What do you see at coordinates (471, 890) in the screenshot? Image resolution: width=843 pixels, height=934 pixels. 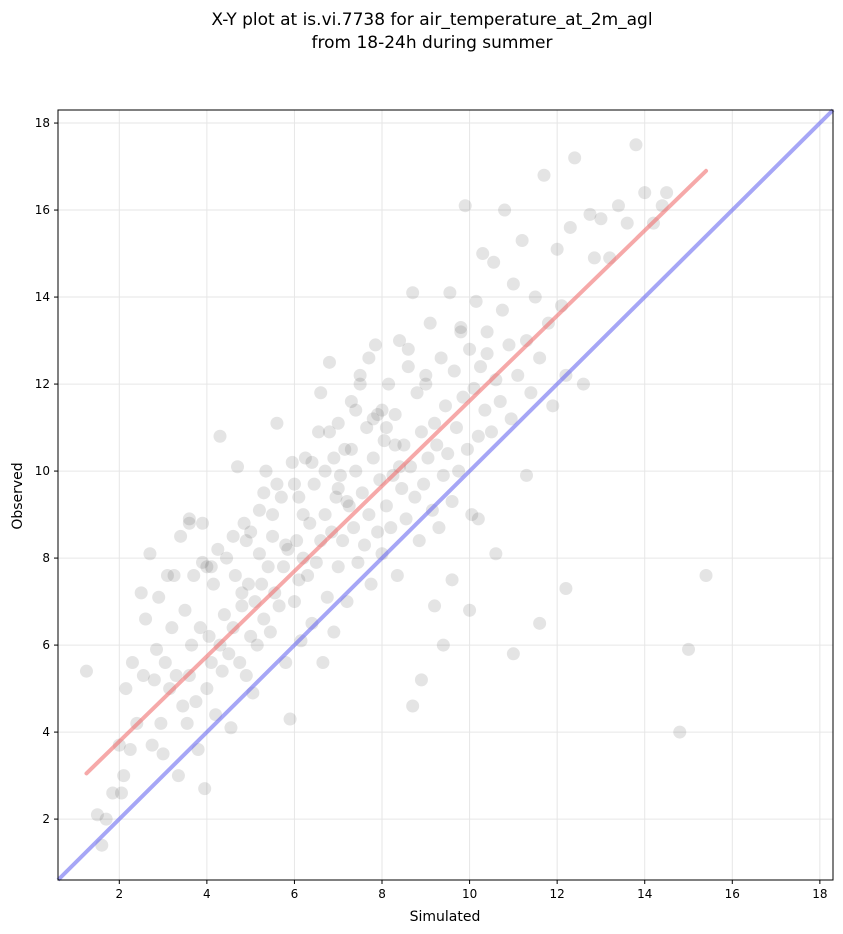 I see `x-axis-ticks: 2 4 6 8 10 12 14 16 18` at bounding box center [471, 890].